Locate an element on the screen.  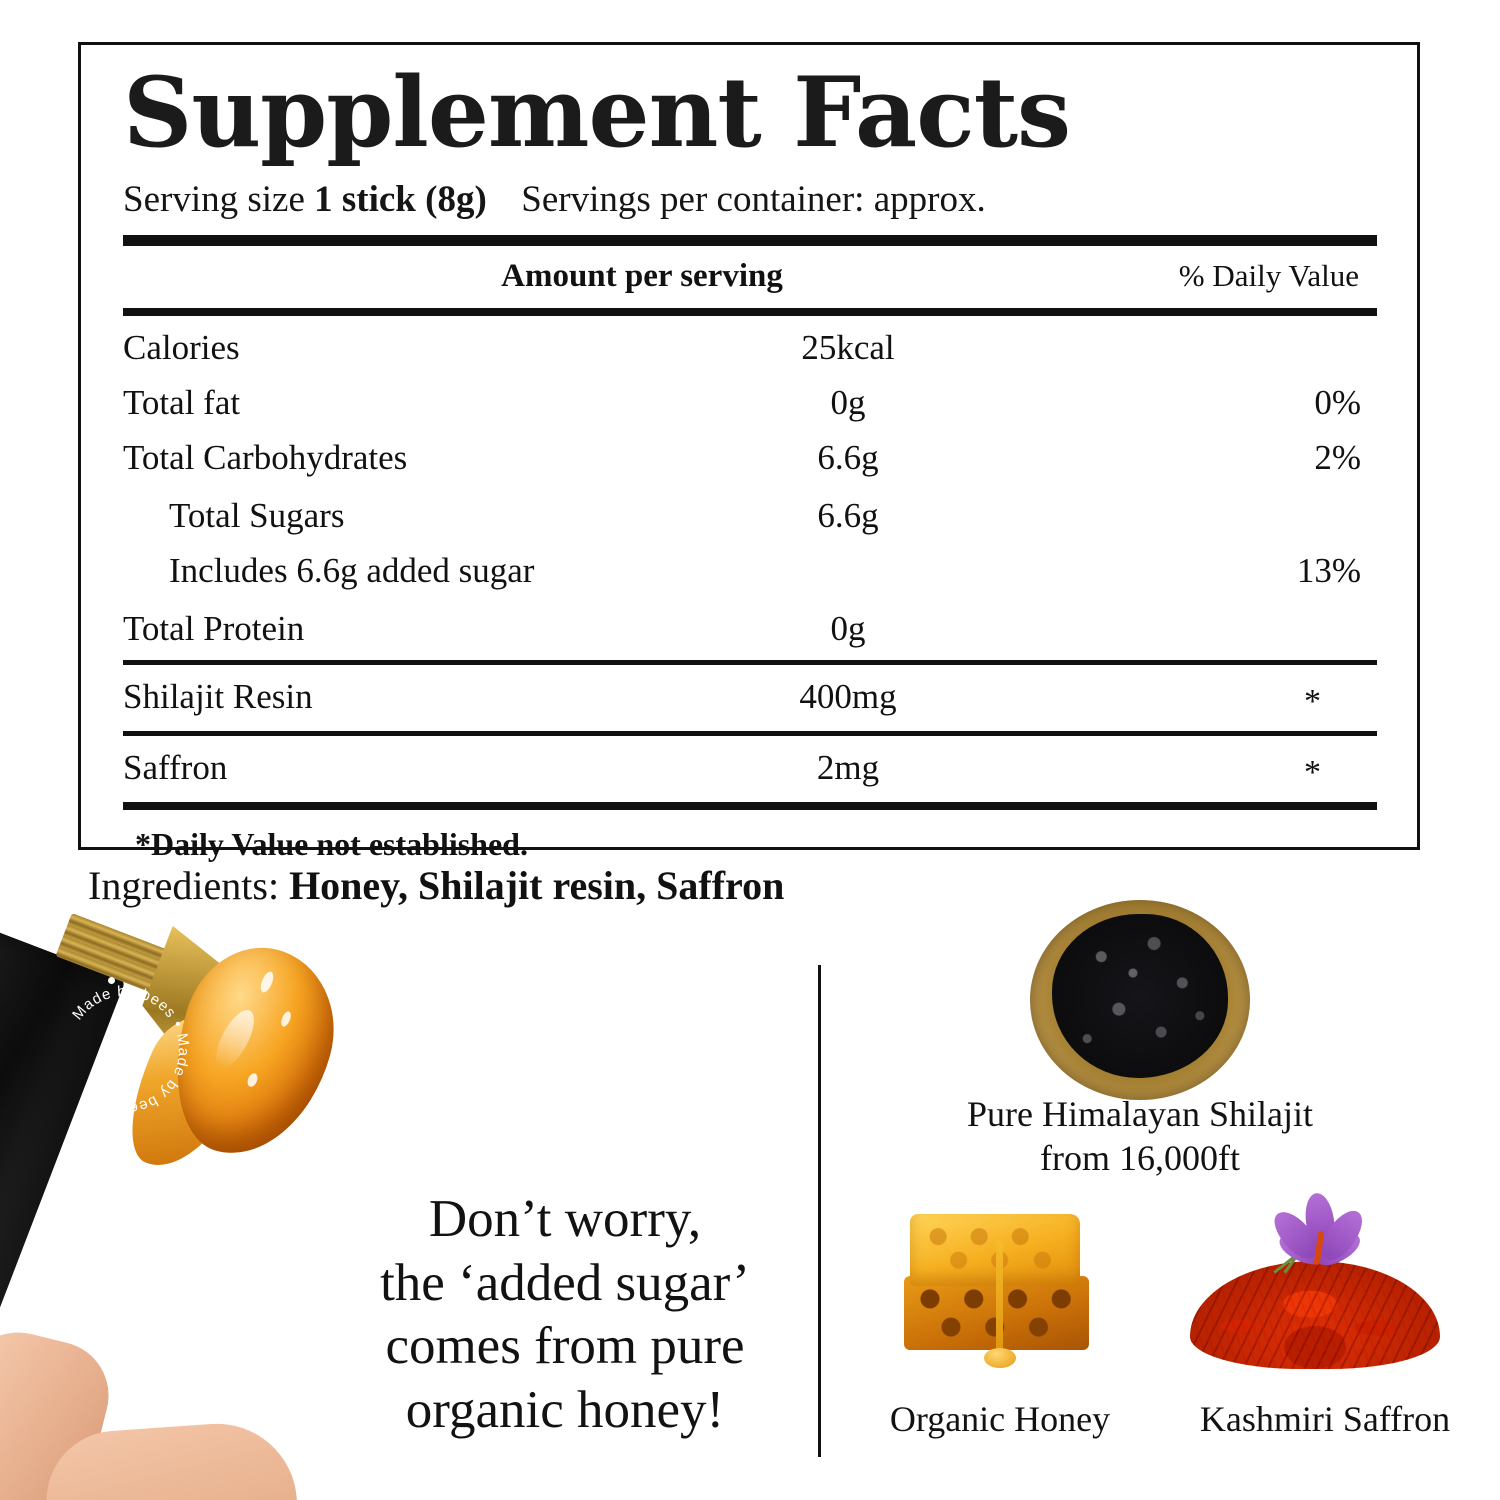
shilajit-caption-line-2: from 16,000ft is located at coordinates (1140, 1157).